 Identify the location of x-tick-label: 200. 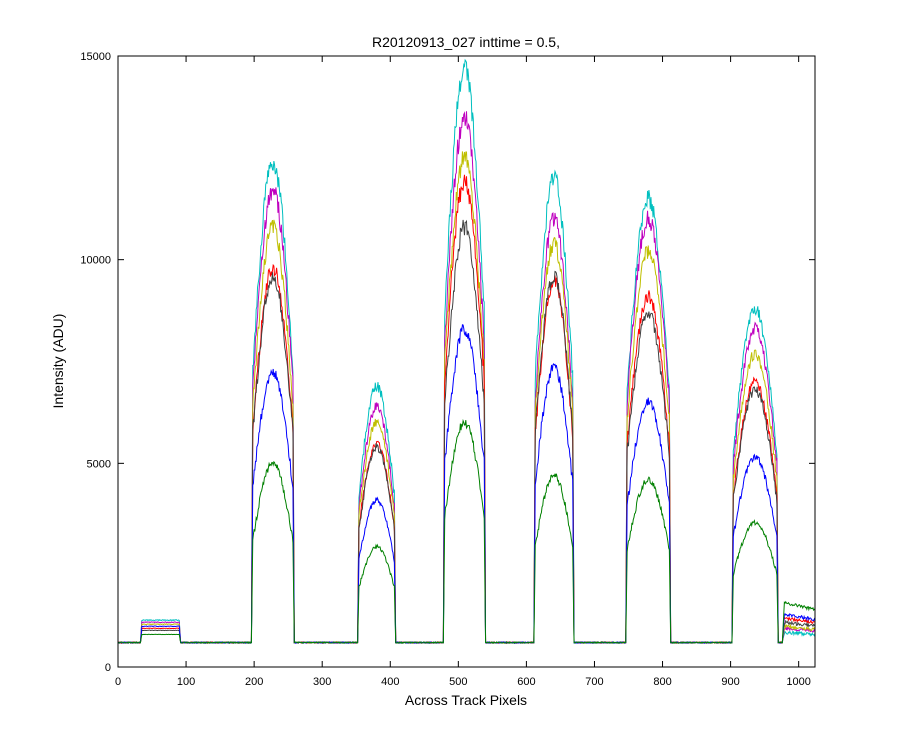
(254, 682).